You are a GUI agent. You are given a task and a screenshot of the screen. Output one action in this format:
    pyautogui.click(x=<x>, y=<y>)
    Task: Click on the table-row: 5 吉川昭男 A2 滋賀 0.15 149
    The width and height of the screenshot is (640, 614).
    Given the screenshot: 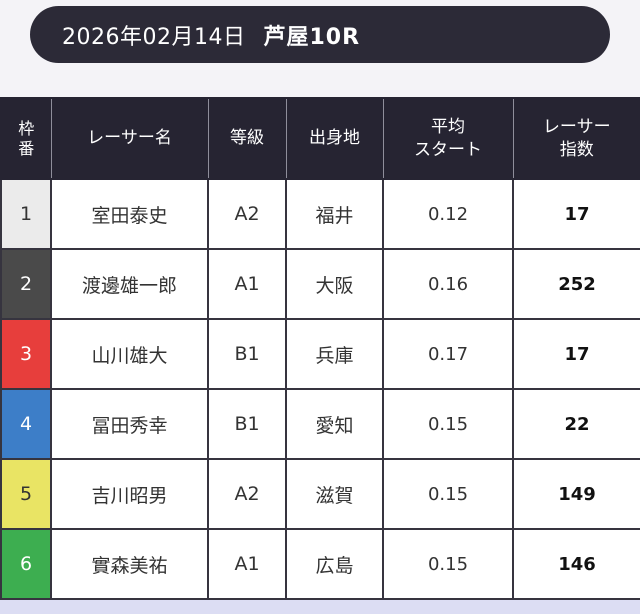 What is the action you would take?
    pyautogui.click(x=320, y=494)
    